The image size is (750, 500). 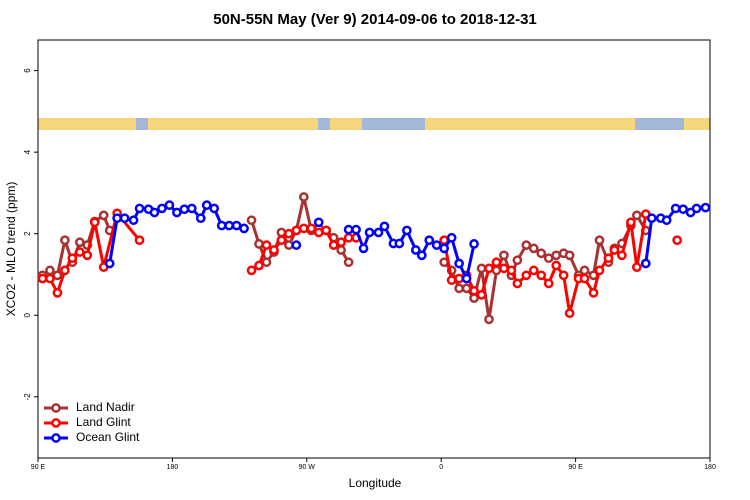 What do you see at coordinates (374, 124) in the screenshot?
I see `map-strip` at bounding box center [374, 124].